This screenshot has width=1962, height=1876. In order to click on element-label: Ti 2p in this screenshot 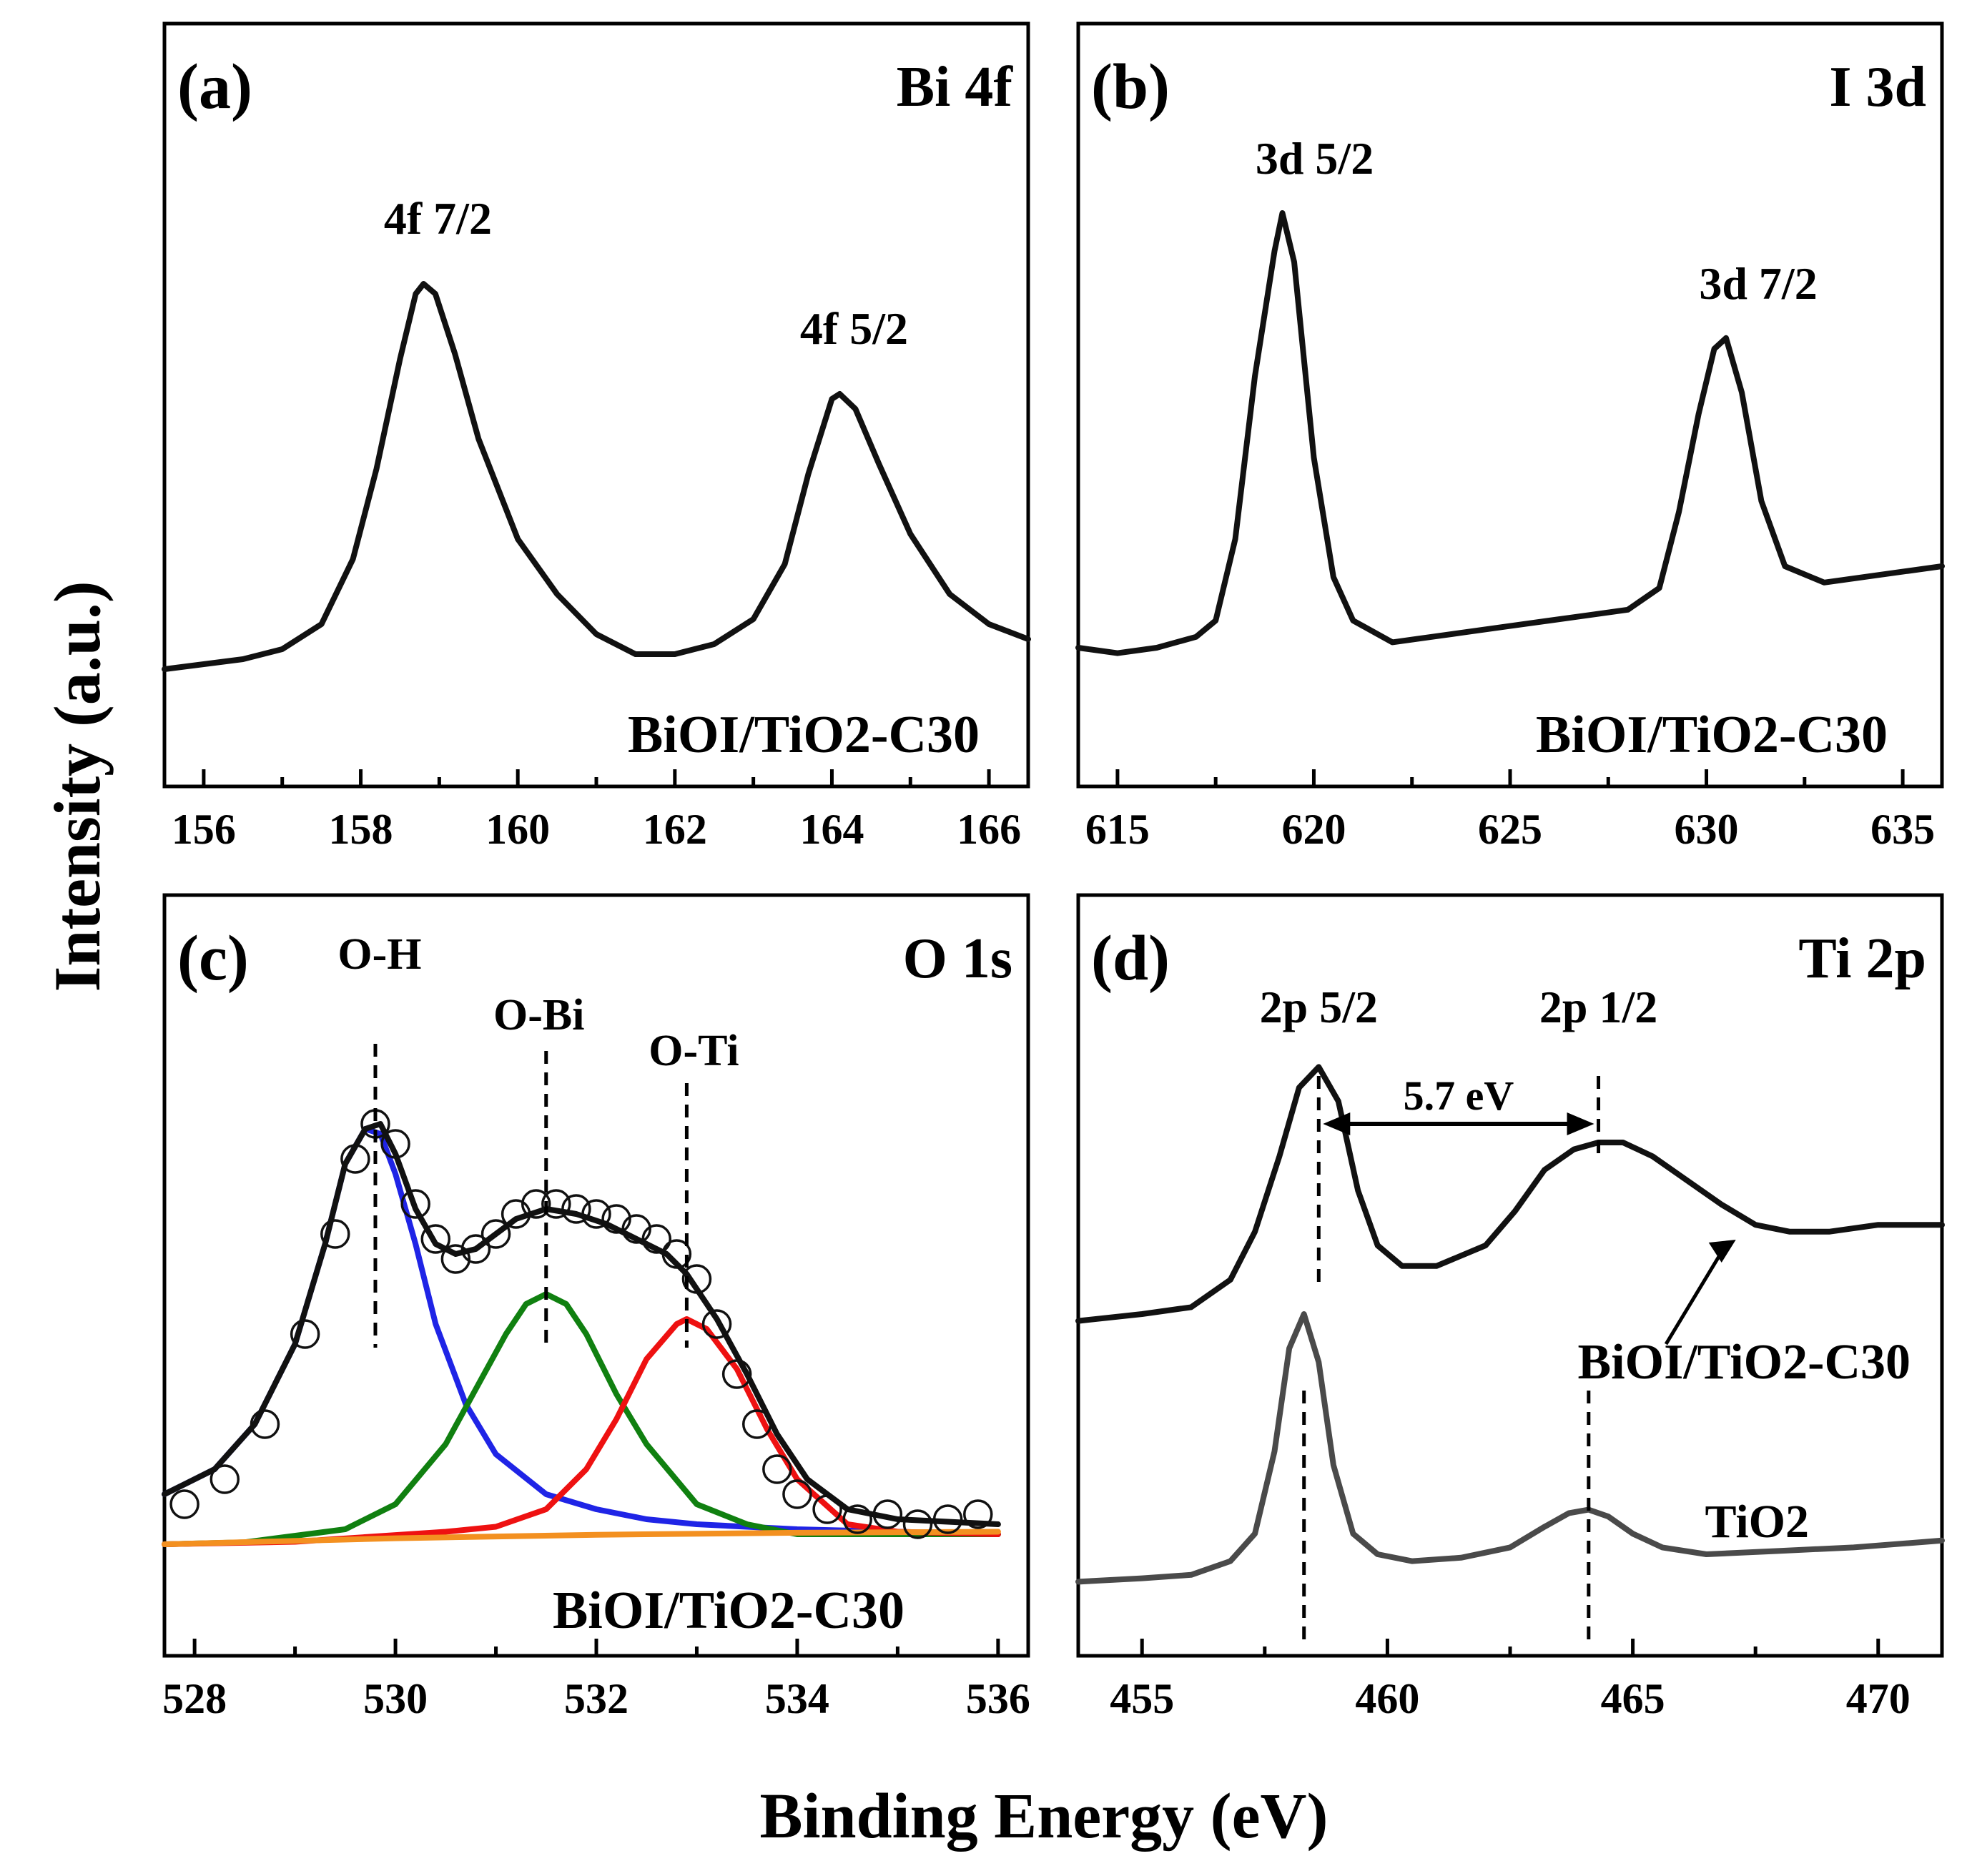, I will do `click(1862, 958)`.